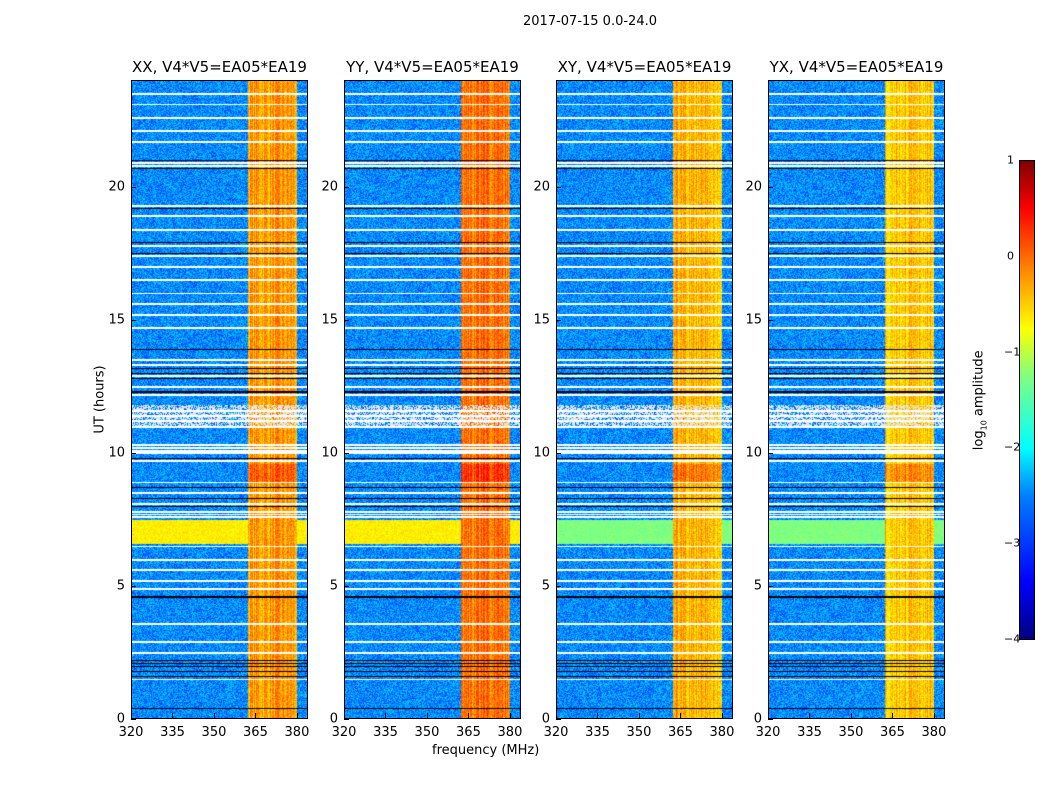 Image resolution: width=1050 pixels, height=800 pixels. Describe the element at coordinates (980, 400) in the screenshot. I see `colorbar-label: log10 amplitude` at that location.